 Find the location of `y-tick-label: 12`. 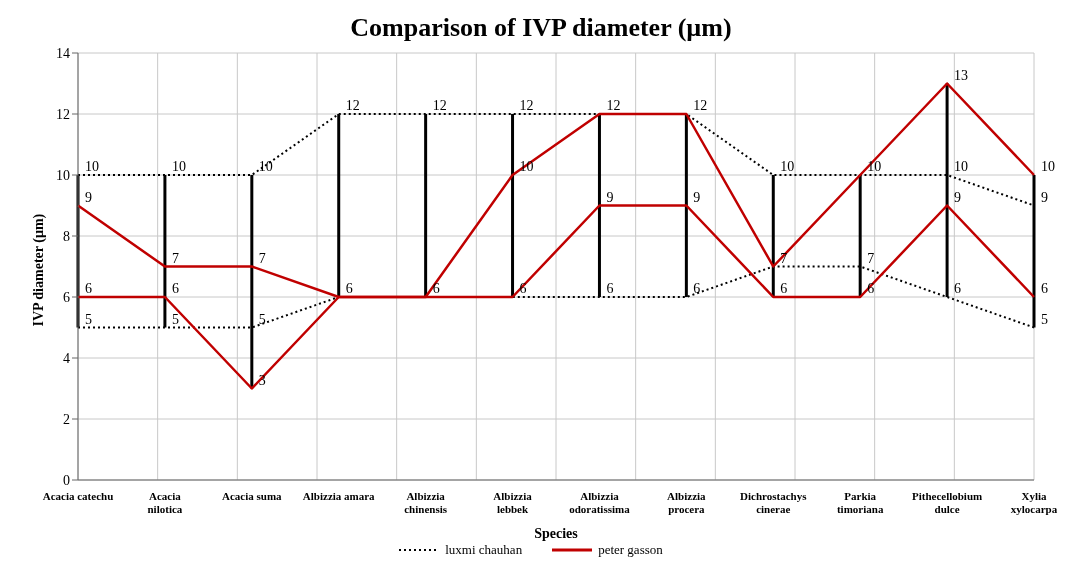

y-tick-label: 12 is located at coordinates (63, 114).